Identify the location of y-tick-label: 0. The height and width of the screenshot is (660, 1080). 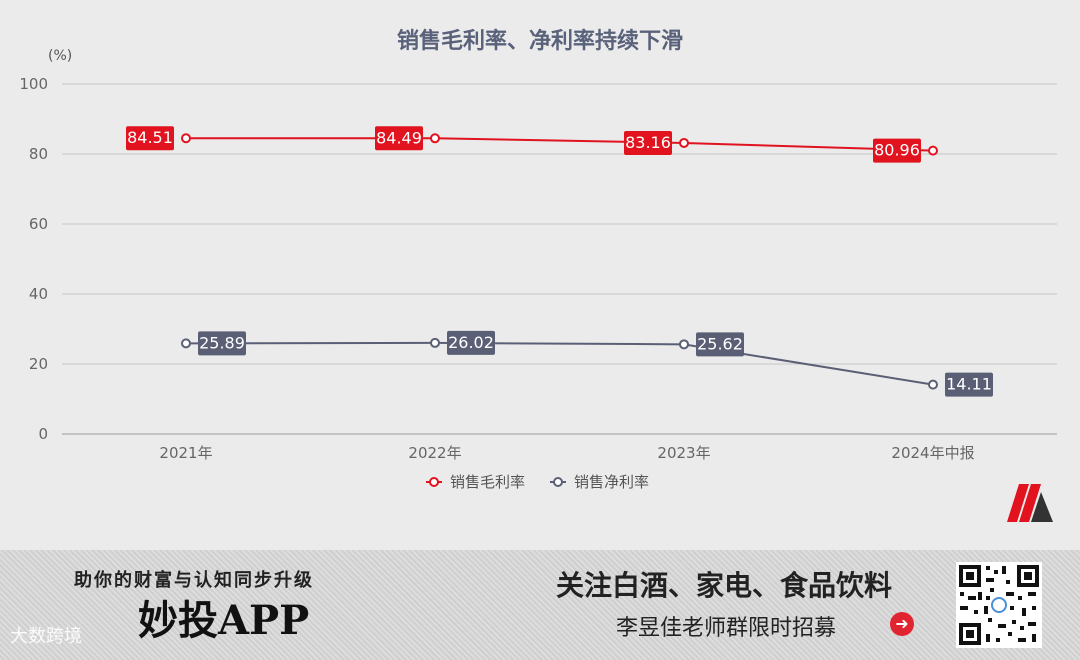
(43, 434).